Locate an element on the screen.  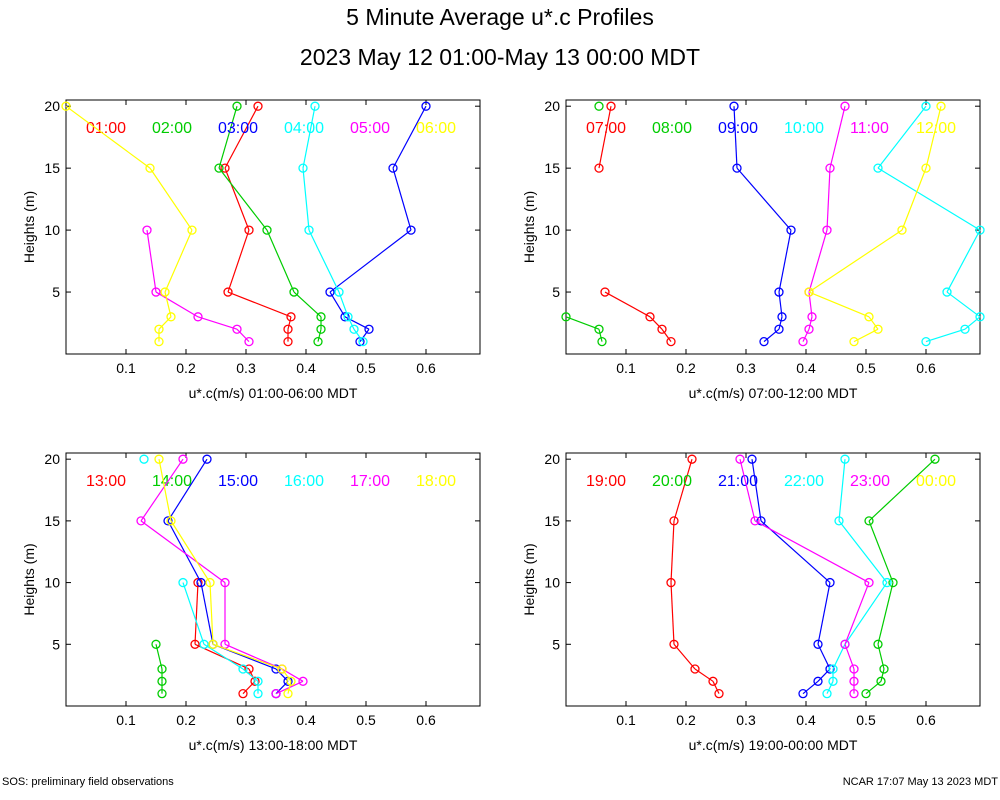
legend-label: 08:00 is located at coordinates (672, 128).